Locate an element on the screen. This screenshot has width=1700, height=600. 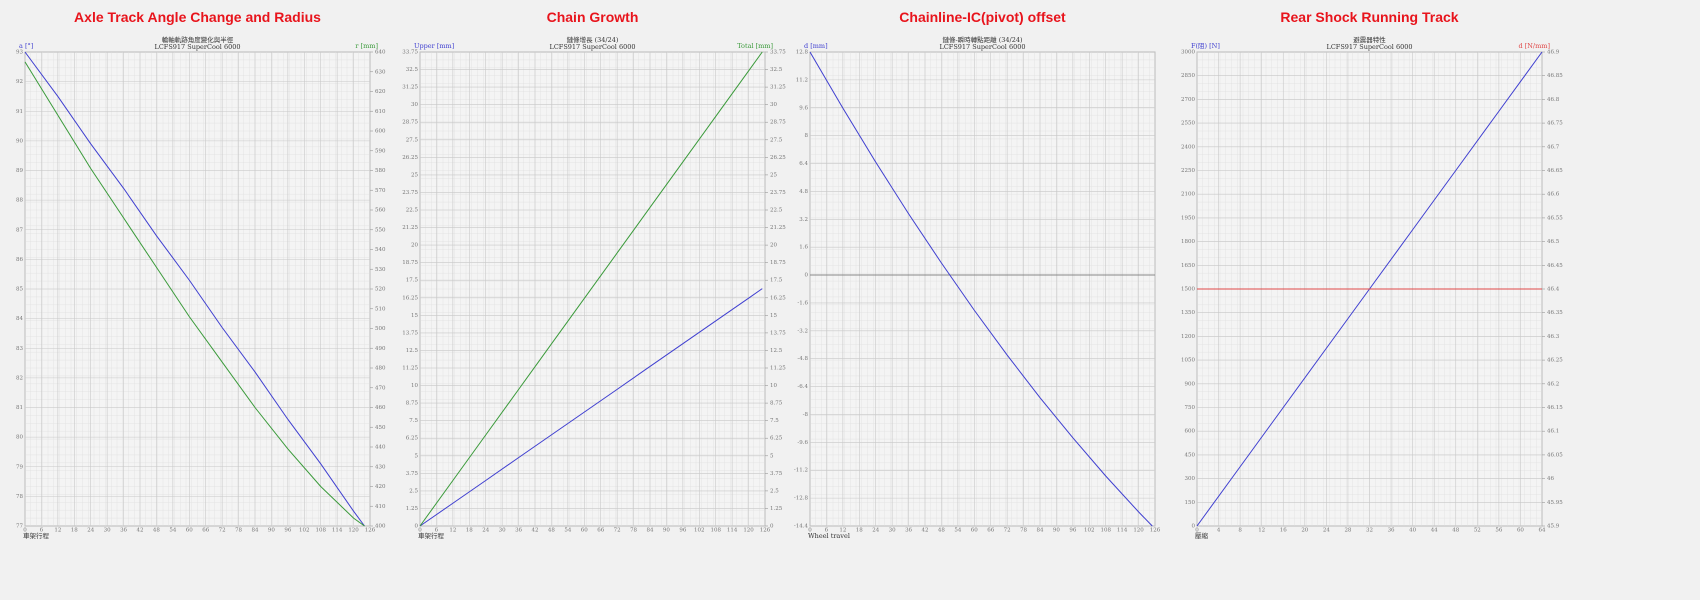
y-tick-label: 82 is located at coordinates (19, 378).